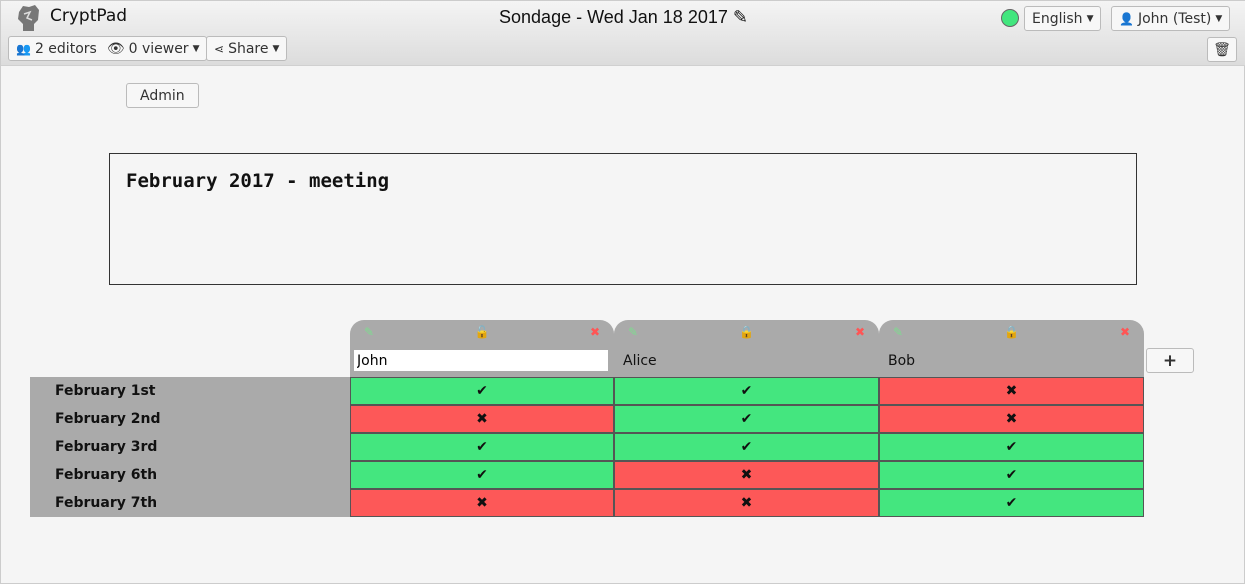 Image resolution: width=1245 pixels, height=584 pixels. Describe the element at coordinates (1010, 18) in the screenshot. I see `connection-status-indicator` at that location.